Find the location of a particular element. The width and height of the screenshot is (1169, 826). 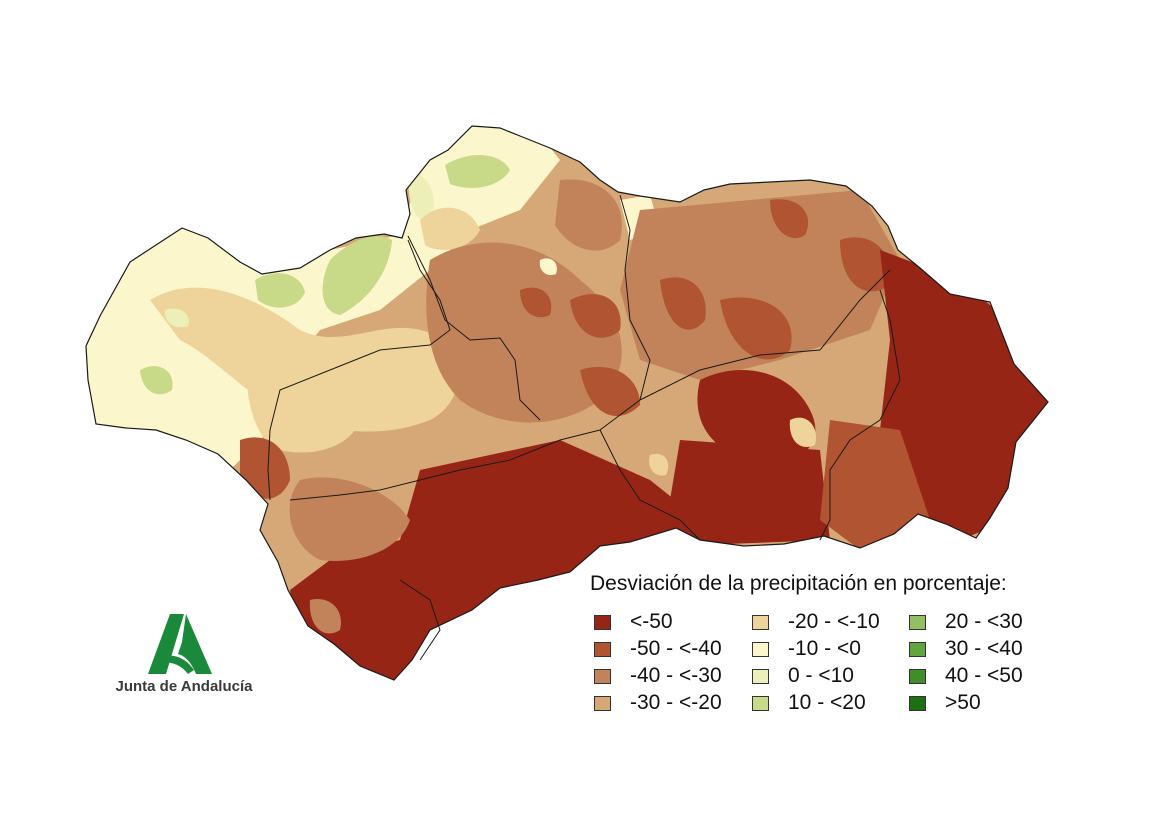

province-border-cadiz-malaga is located at coordinates (445, 465).